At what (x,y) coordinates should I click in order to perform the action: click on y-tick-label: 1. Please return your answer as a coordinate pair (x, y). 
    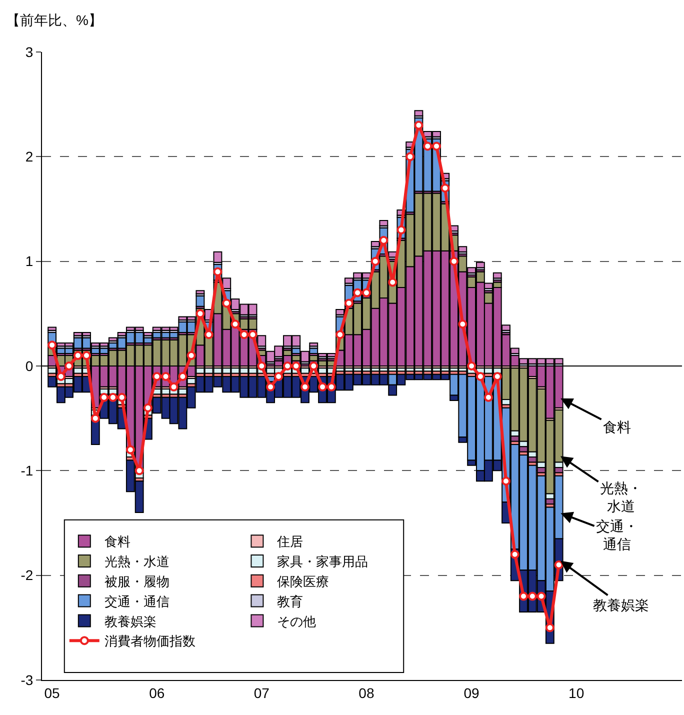
    Looking at the image, I should click on (29, 261).